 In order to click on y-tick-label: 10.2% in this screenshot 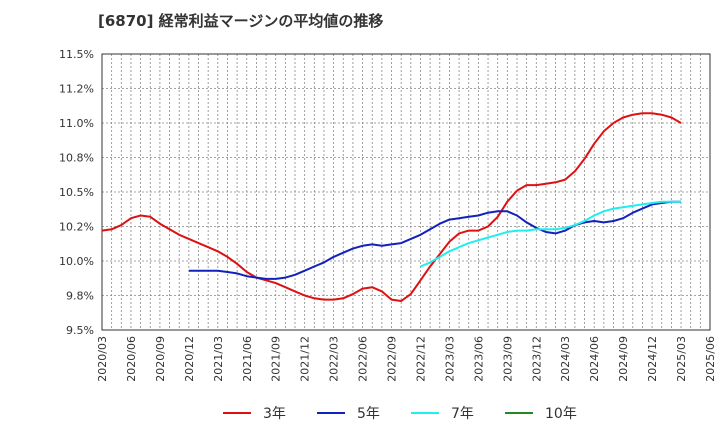, I will do `click(76, 227)`.